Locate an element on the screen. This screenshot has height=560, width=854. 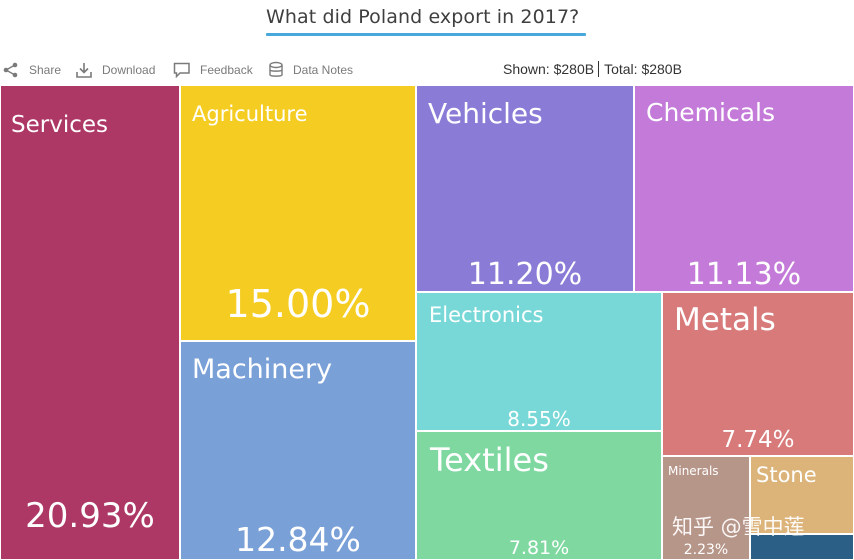
tile-value-machinery: 12.84% is located at coordinates (298, 539).